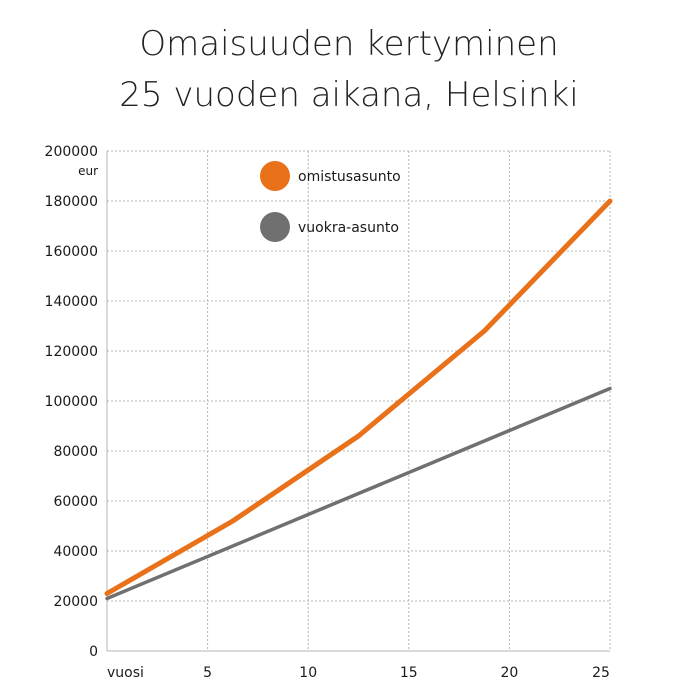 The height and width of the screenshot is (698, 698). Describe the element at coordinates (71, 402) in the screenshot. I see `y-tick-label: 100000` at that location.